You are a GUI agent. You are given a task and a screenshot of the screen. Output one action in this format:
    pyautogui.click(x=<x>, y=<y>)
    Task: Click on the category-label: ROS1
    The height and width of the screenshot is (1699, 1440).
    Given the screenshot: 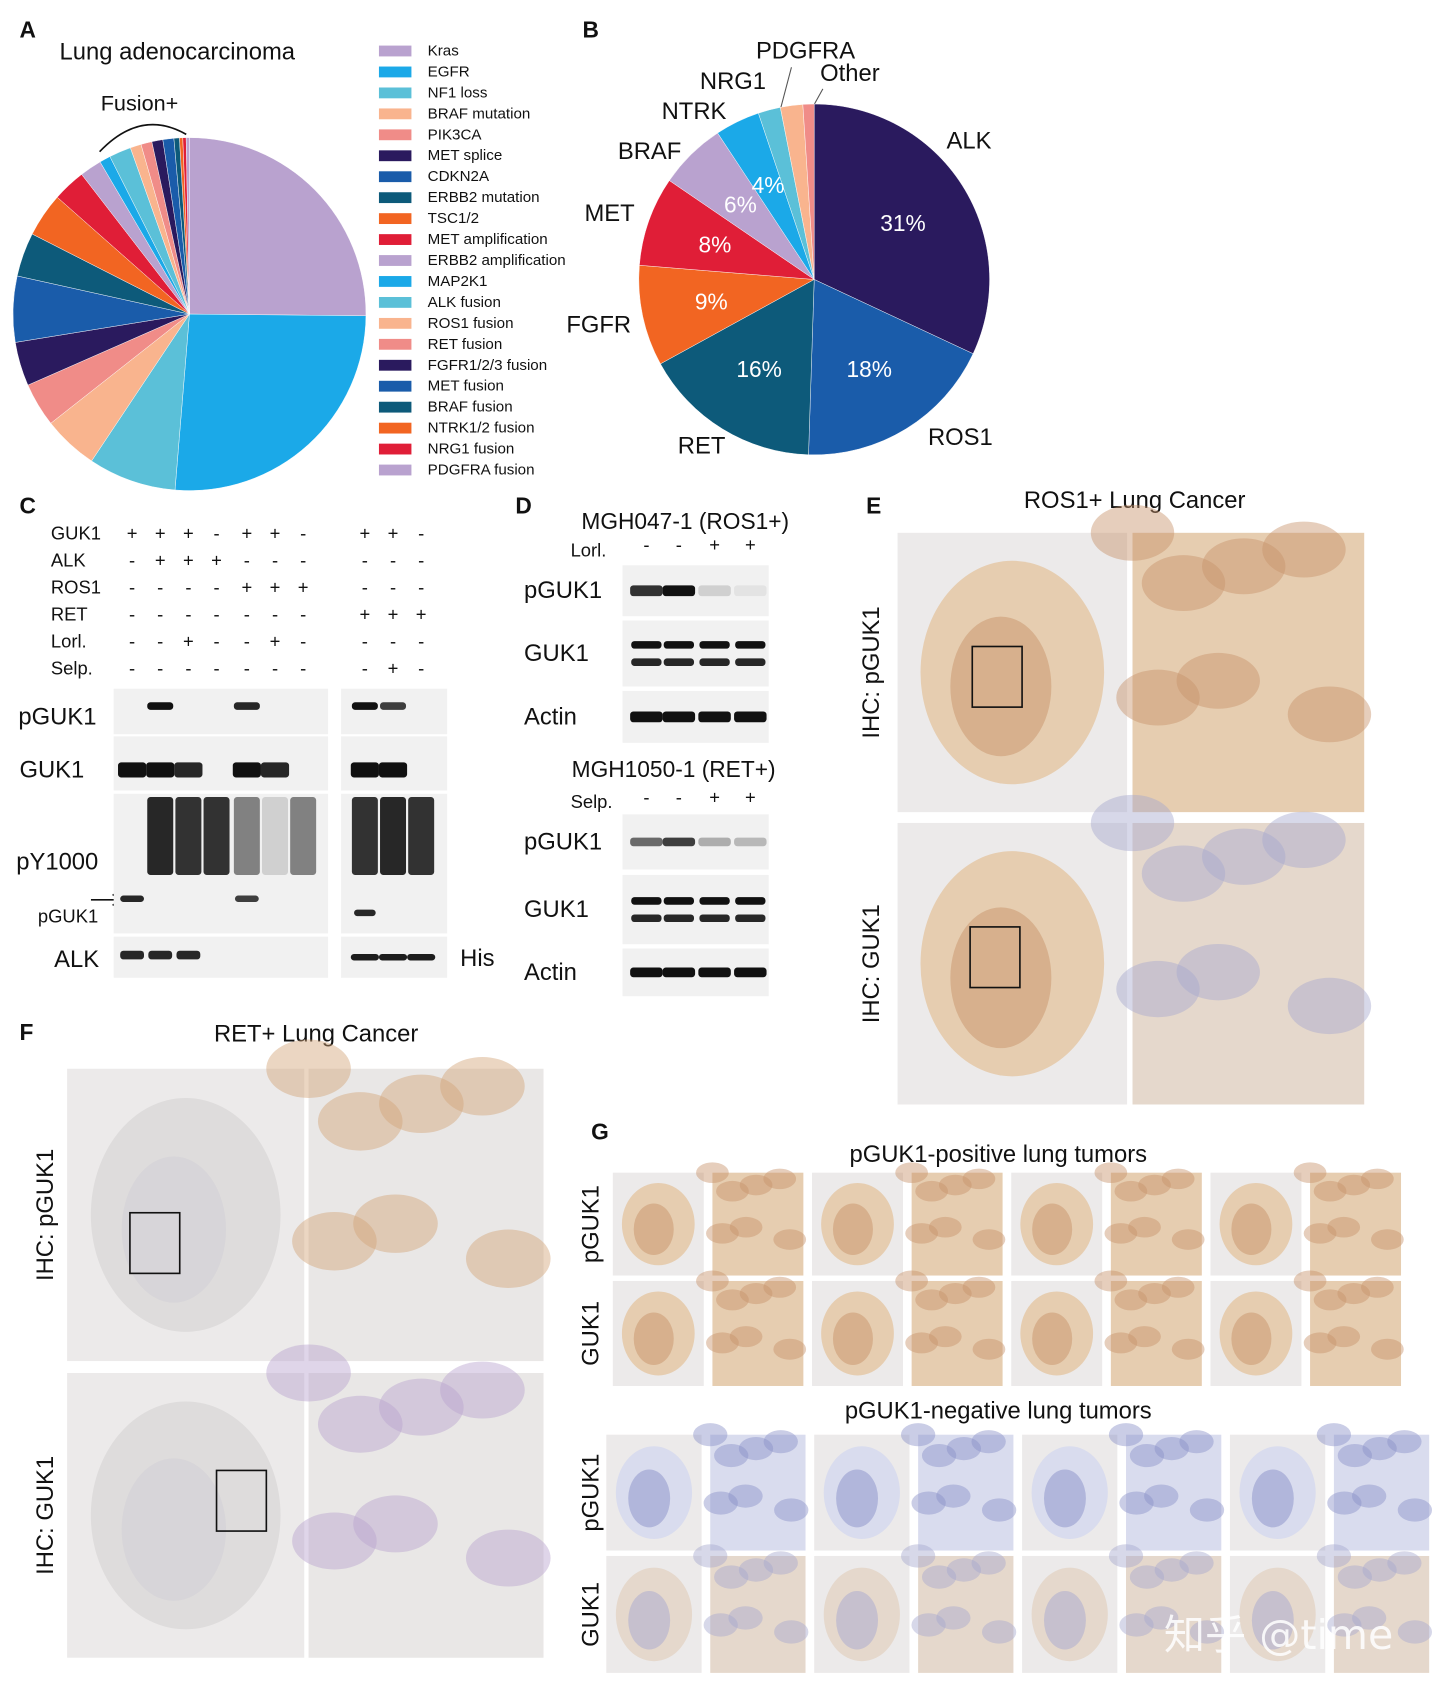 What is the action you would take?
    pyautogui.click(x=960, y=437)
    